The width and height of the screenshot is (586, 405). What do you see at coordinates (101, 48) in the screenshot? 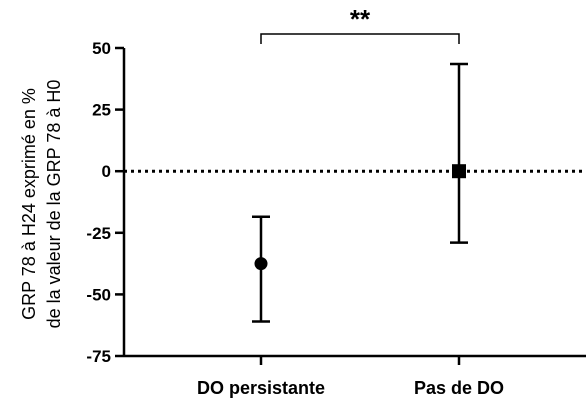
I see `y-tick-label: 50` at bounding box center [101, 48].